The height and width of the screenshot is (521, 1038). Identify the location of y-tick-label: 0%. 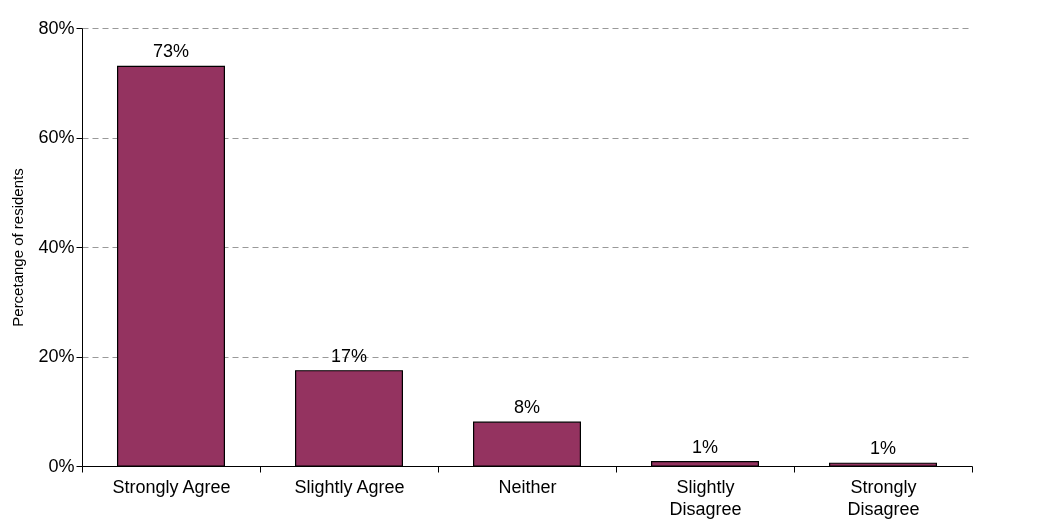
(61, 465).